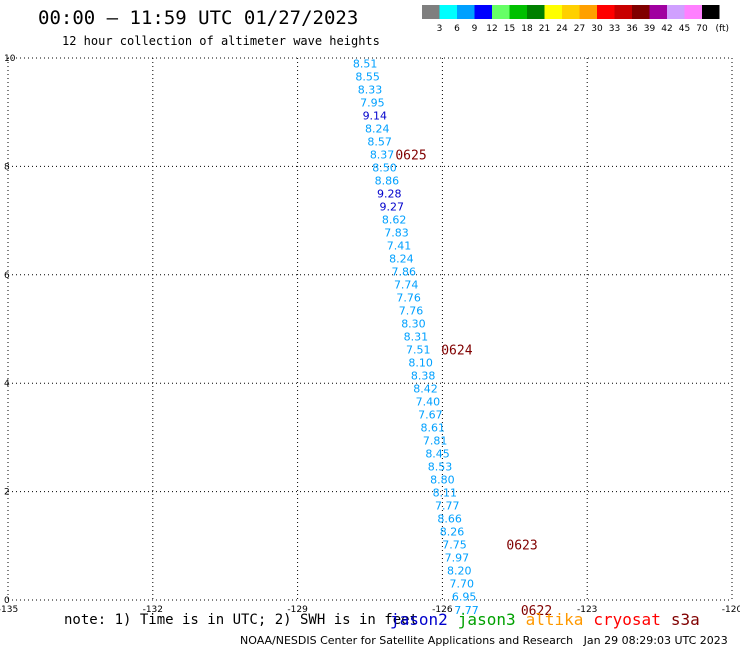 The image size is (740, 650). What do you see at coordinates (7, 493) in the screenshot?
I see `y-tick-label: 2` at bounding box center [7, 493].